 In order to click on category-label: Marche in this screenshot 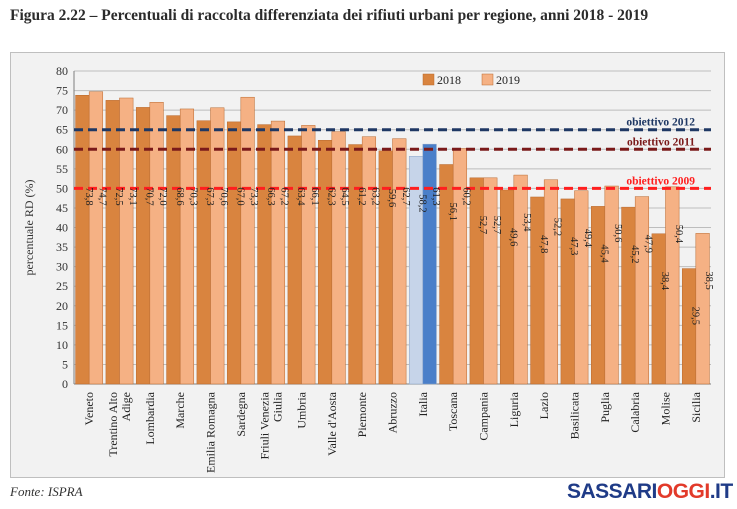, I will do `click(180, 410)`.